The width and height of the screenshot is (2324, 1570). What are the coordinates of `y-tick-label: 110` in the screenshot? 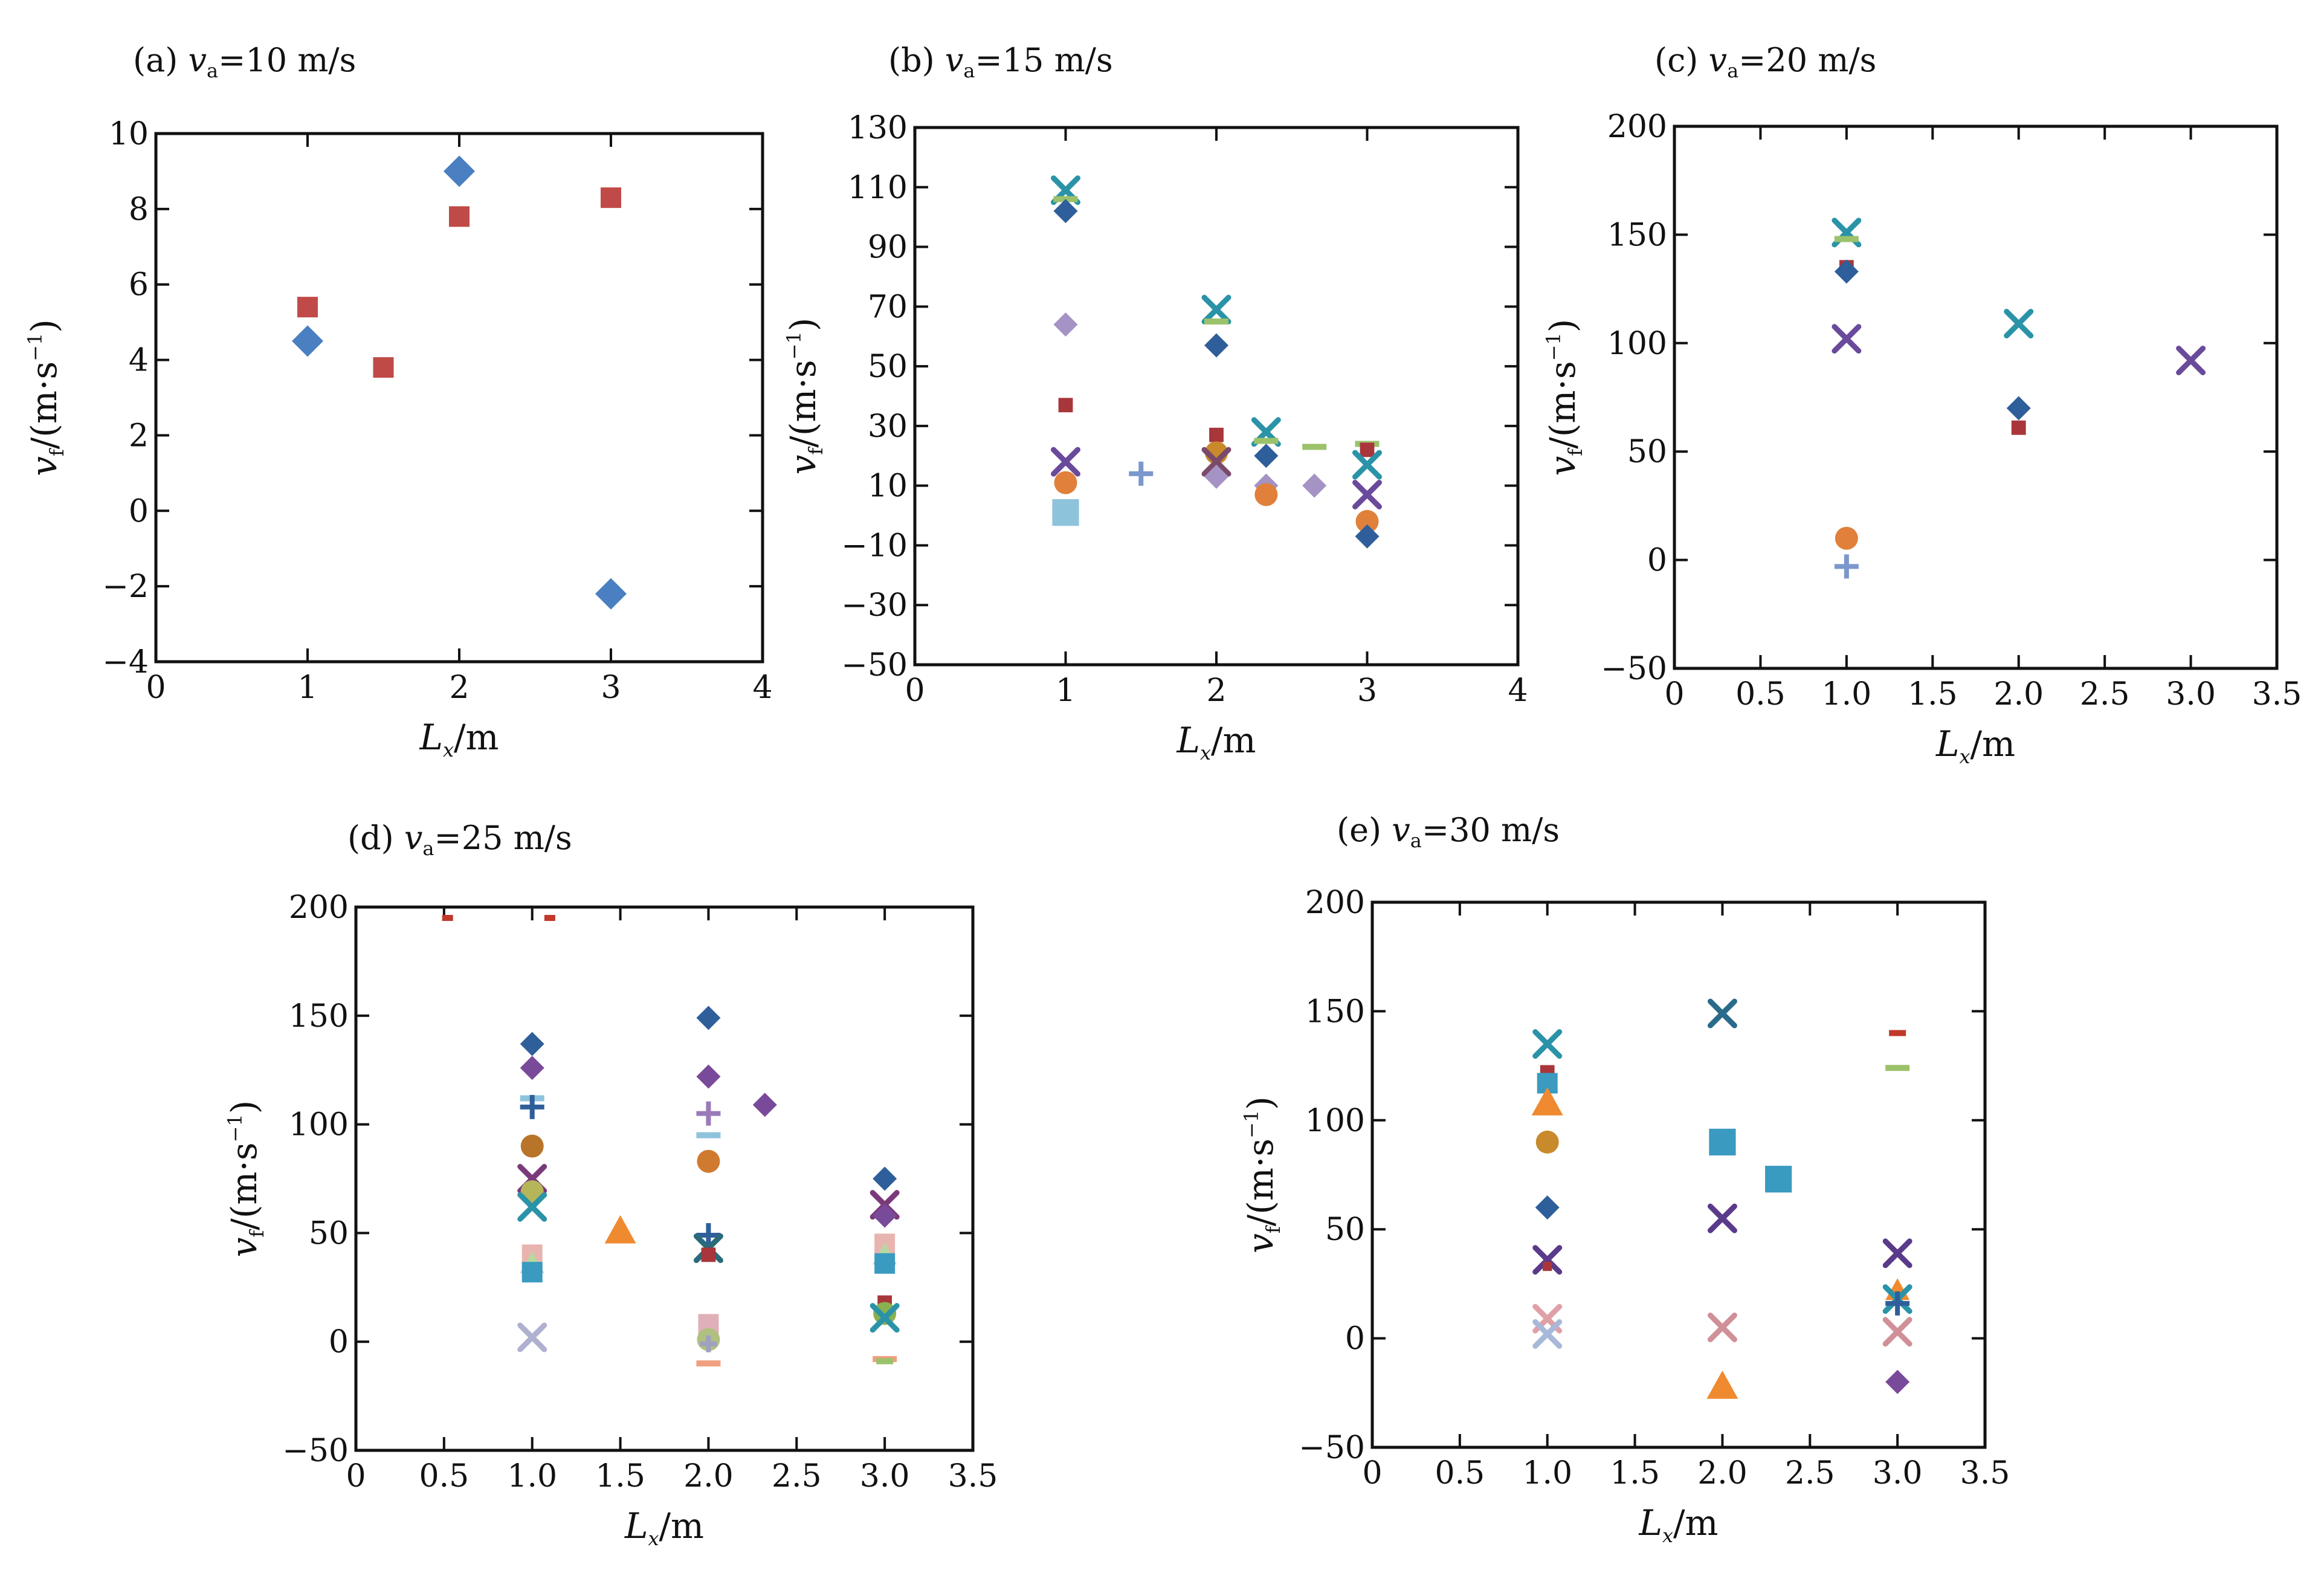 It's located at (878, 188).